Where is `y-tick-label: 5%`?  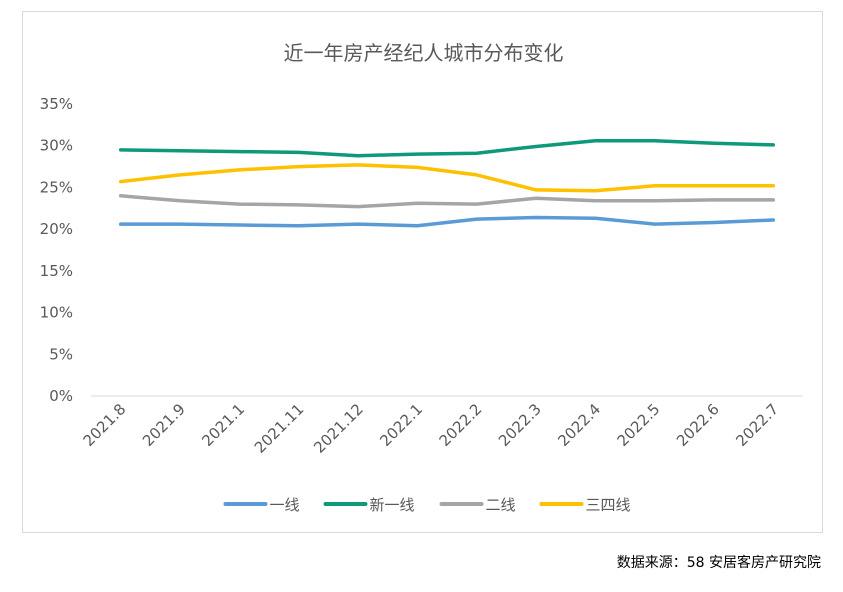 y-tick-label: 5% is located at coordinates (61, 354).